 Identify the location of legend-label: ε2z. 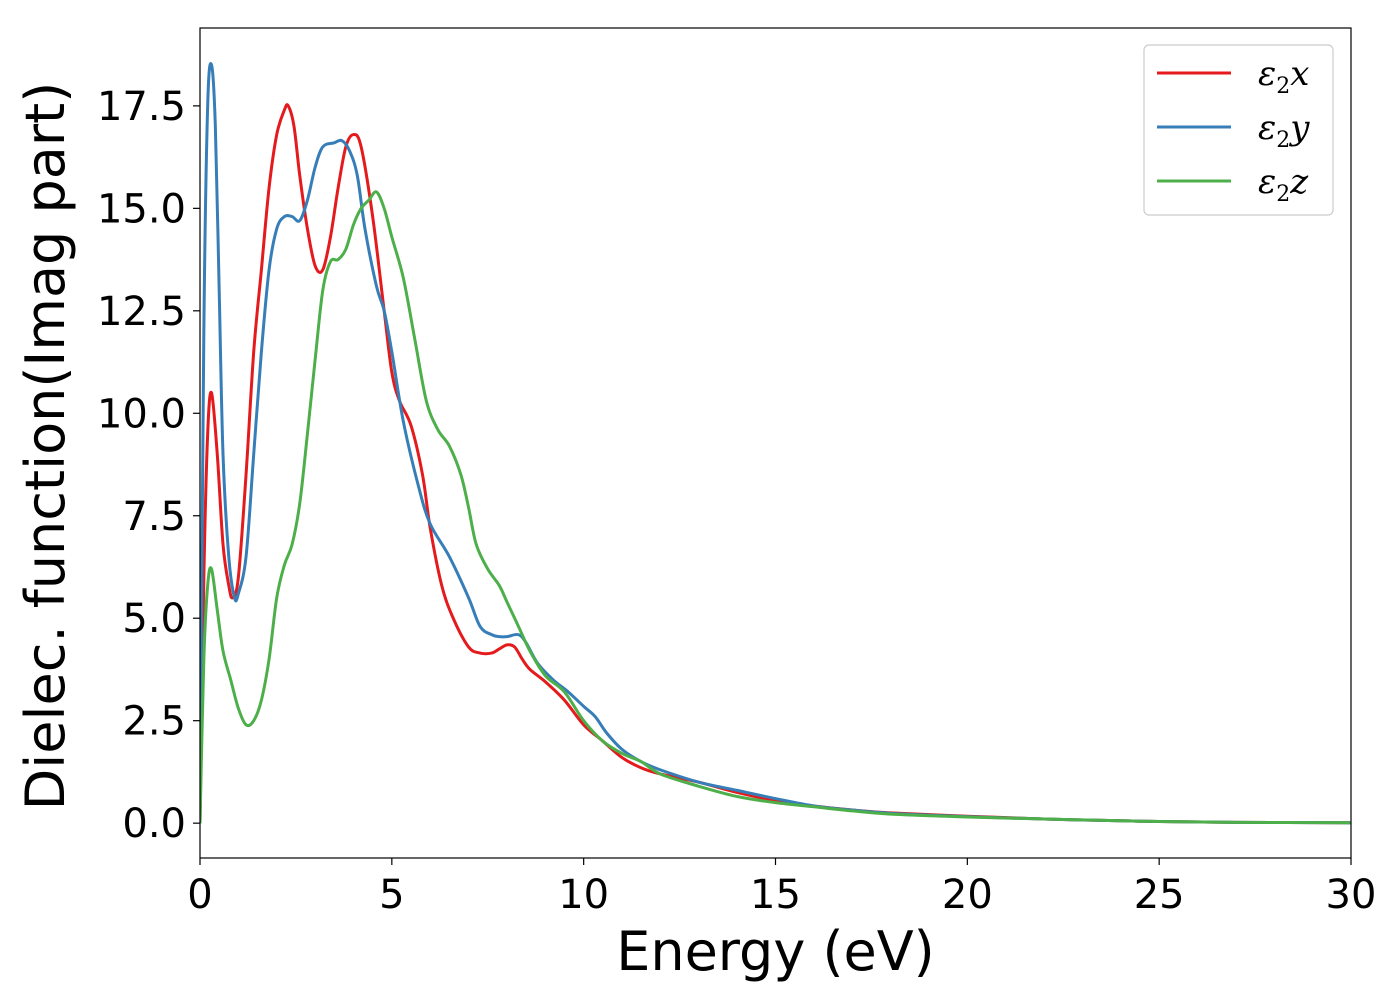
(1283, 184).